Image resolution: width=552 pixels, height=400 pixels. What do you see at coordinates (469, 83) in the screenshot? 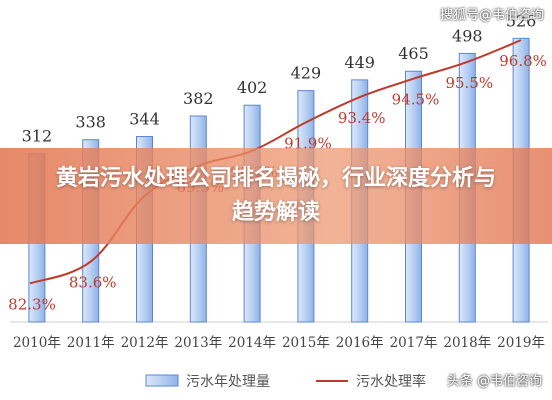
I see `rate-value-label: 95.5%` at bounding box center [469, 83].